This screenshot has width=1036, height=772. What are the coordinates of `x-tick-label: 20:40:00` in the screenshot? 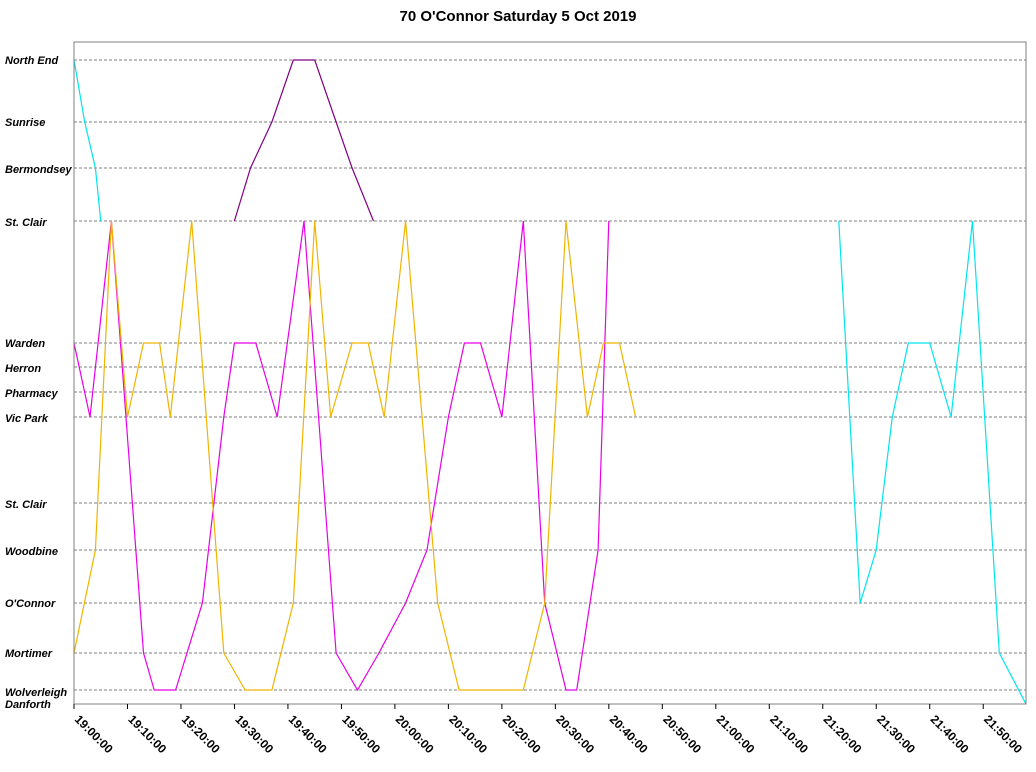 It's located at (629, 734).